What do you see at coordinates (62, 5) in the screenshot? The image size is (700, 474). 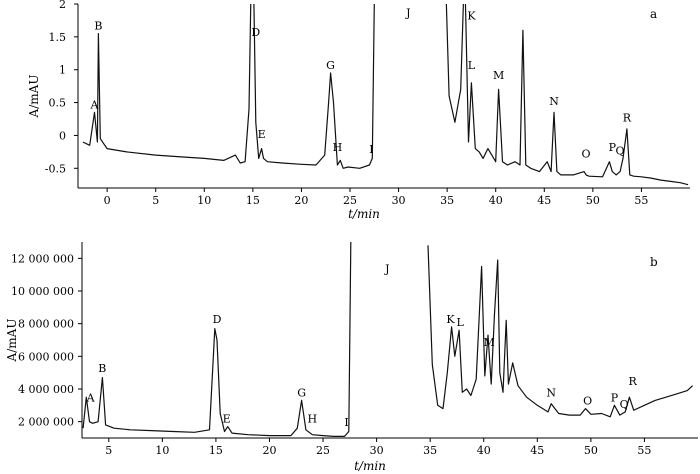 I see `y-tick-label: 2` at bounding box center [62, 5].